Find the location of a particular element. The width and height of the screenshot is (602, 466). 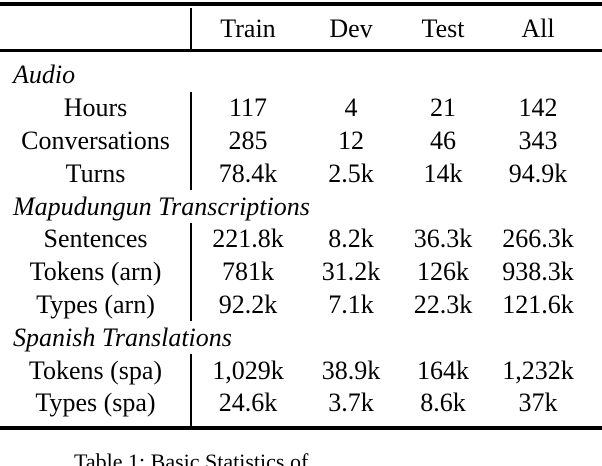

cell-dev: 31.2k is located at coordinates (351, 272).